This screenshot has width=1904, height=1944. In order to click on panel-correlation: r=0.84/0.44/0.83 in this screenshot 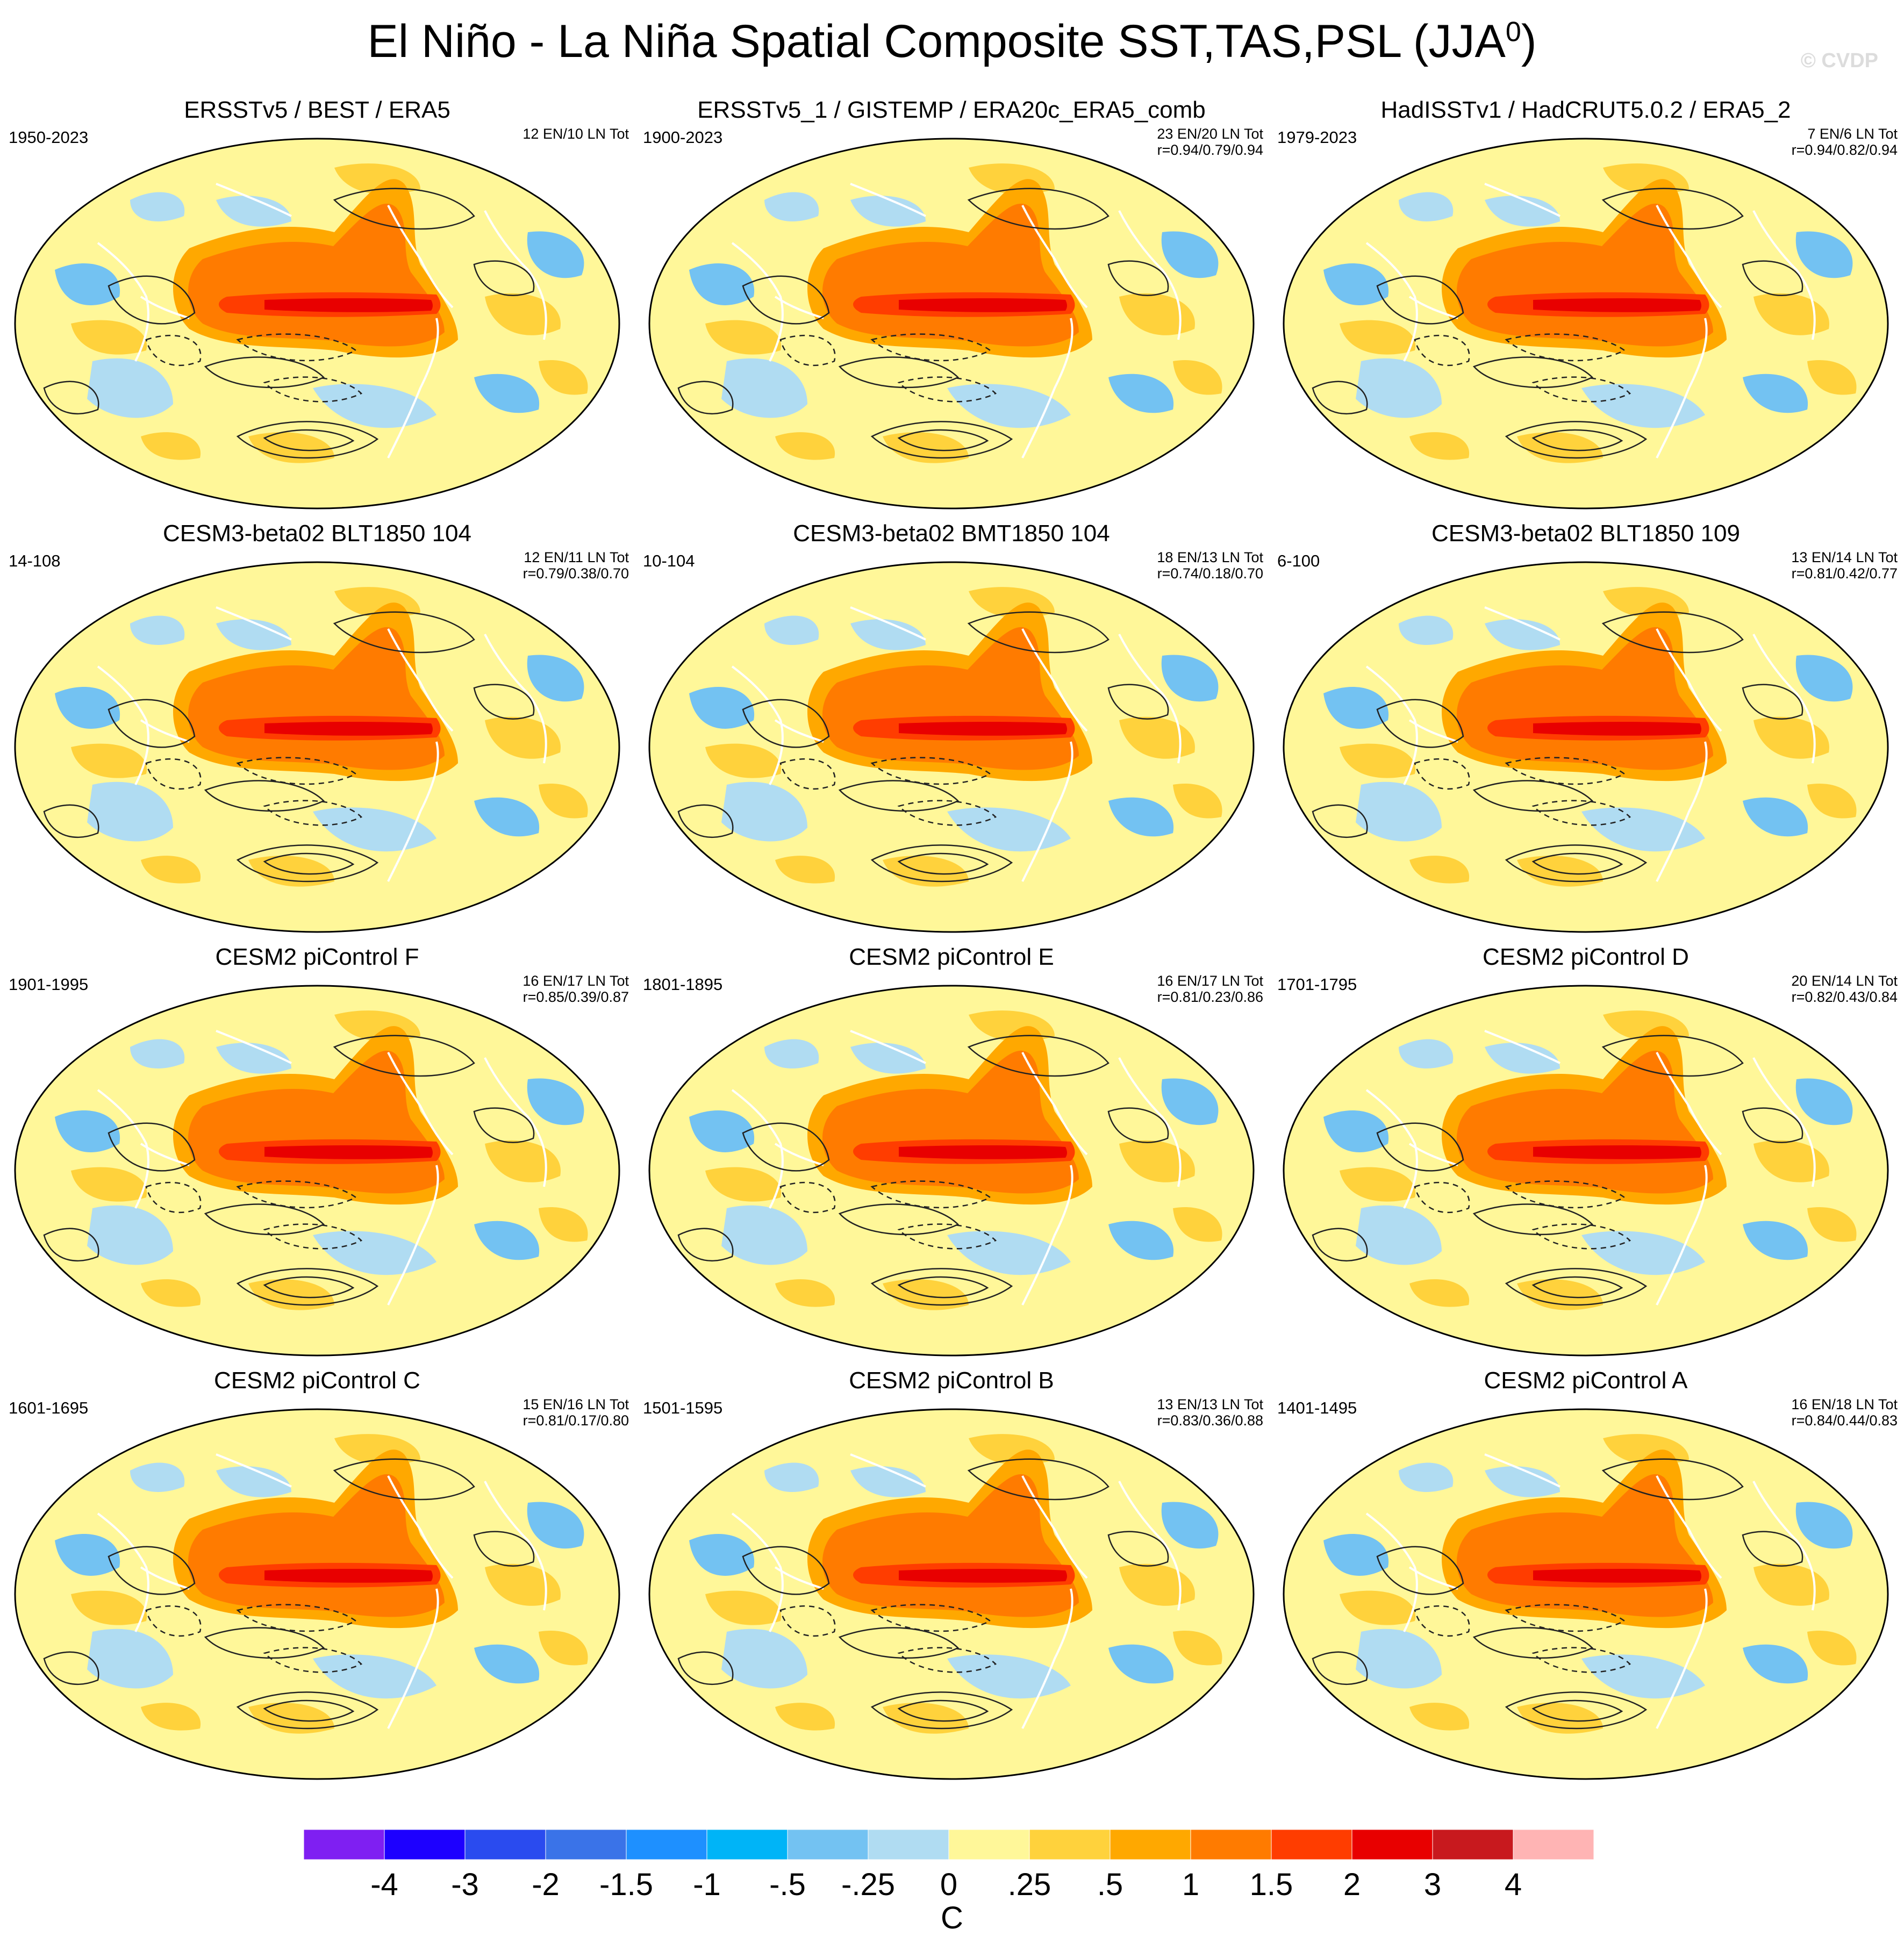, I will do `click(1844, 1421)`.